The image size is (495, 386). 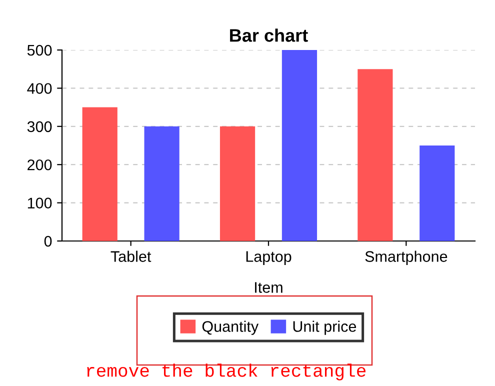 I want to click on legend-label: Quantity, so click(x=230, y=327).